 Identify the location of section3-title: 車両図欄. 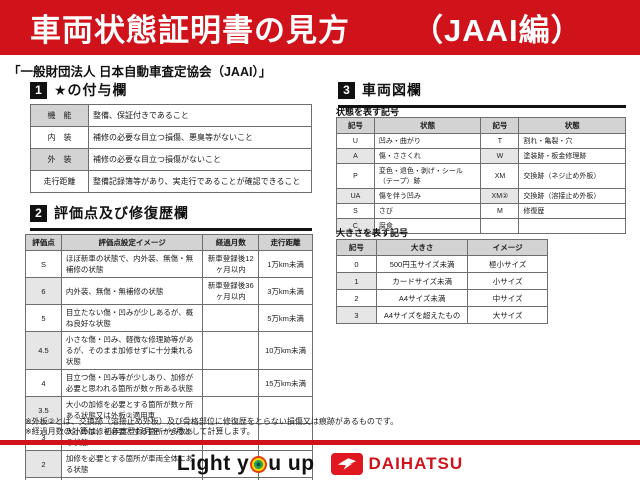
(392, 90).